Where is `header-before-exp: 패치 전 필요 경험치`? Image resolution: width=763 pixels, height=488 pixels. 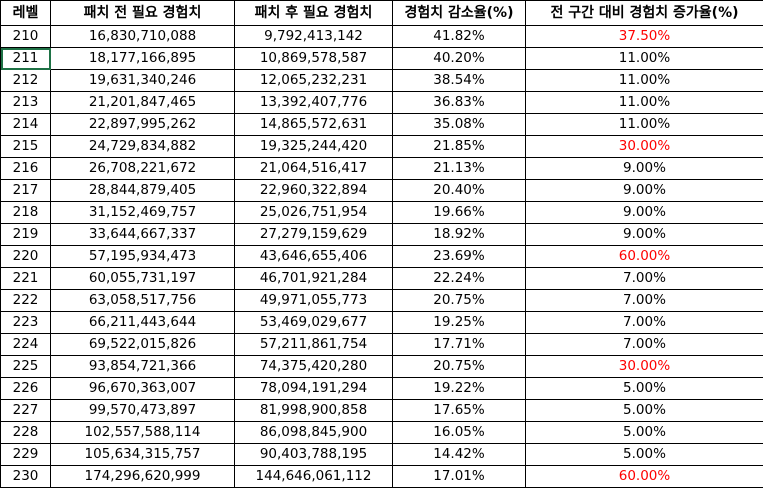
header-before-exp: 패치 전 필요 경험치 is located at coordinates (143, 13).